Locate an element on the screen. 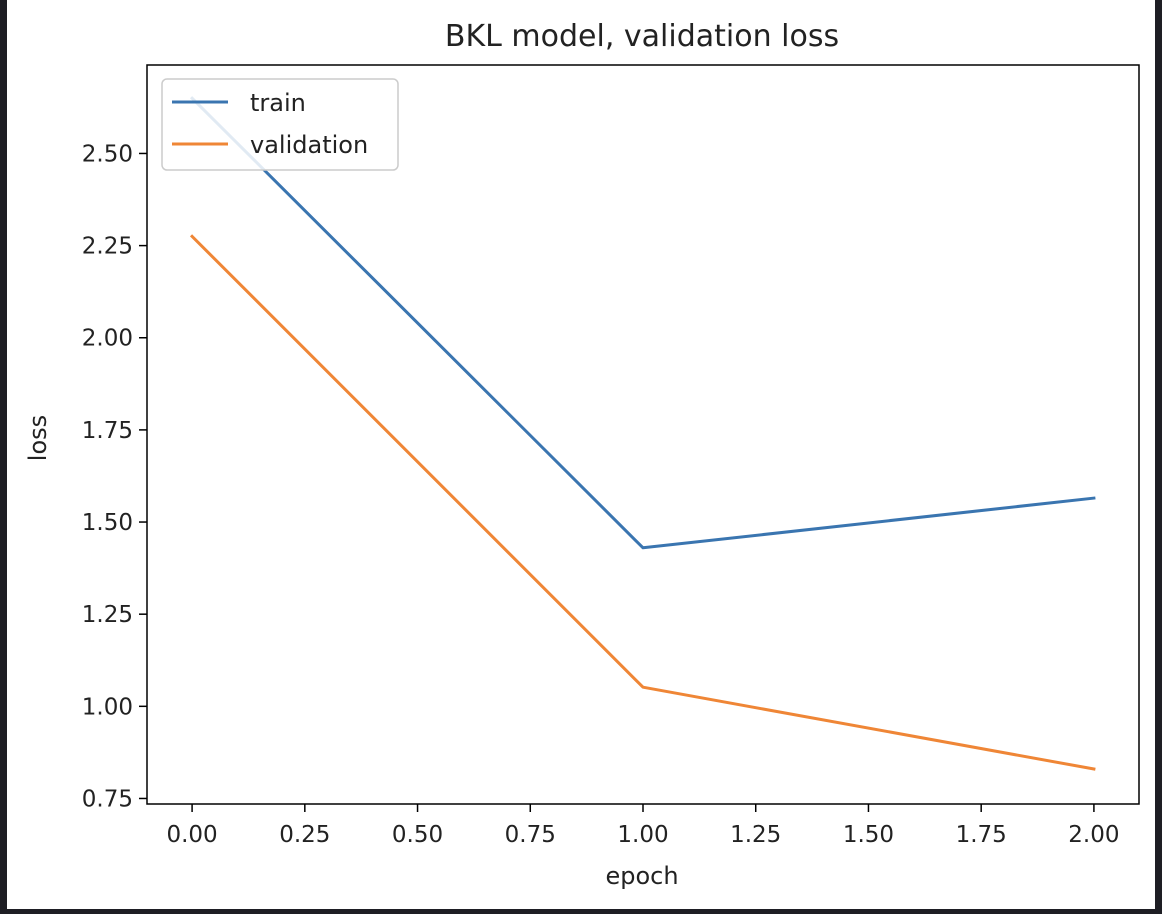  x-tick-label: 2.00 is located at coordinates (1093, 835).